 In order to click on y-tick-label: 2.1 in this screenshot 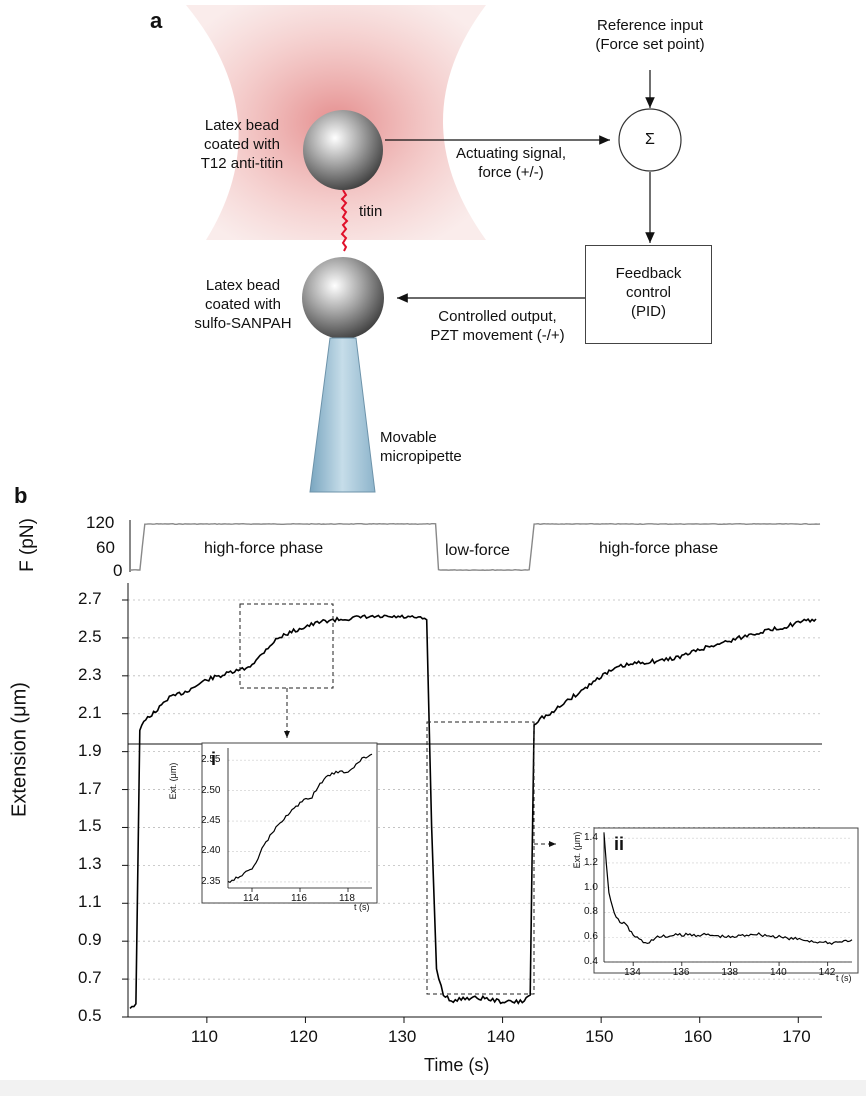, I will do `click(90, 712)`.